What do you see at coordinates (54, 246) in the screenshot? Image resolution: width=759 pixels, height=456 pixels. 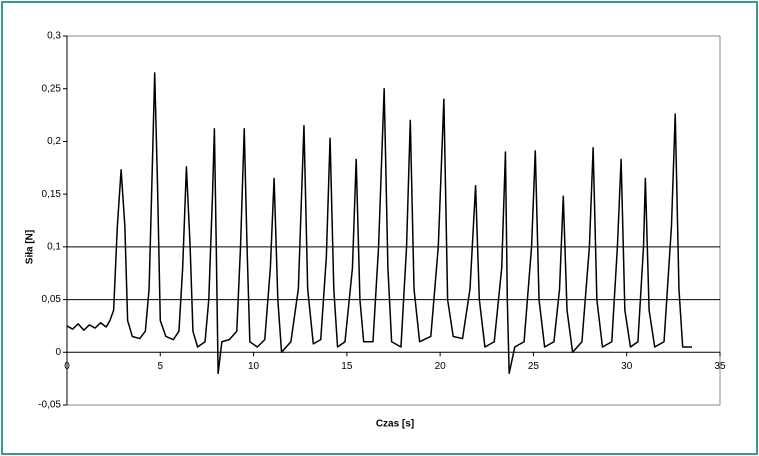 I see `y-tick-label: 0,1` at bounding box center [54, 246].